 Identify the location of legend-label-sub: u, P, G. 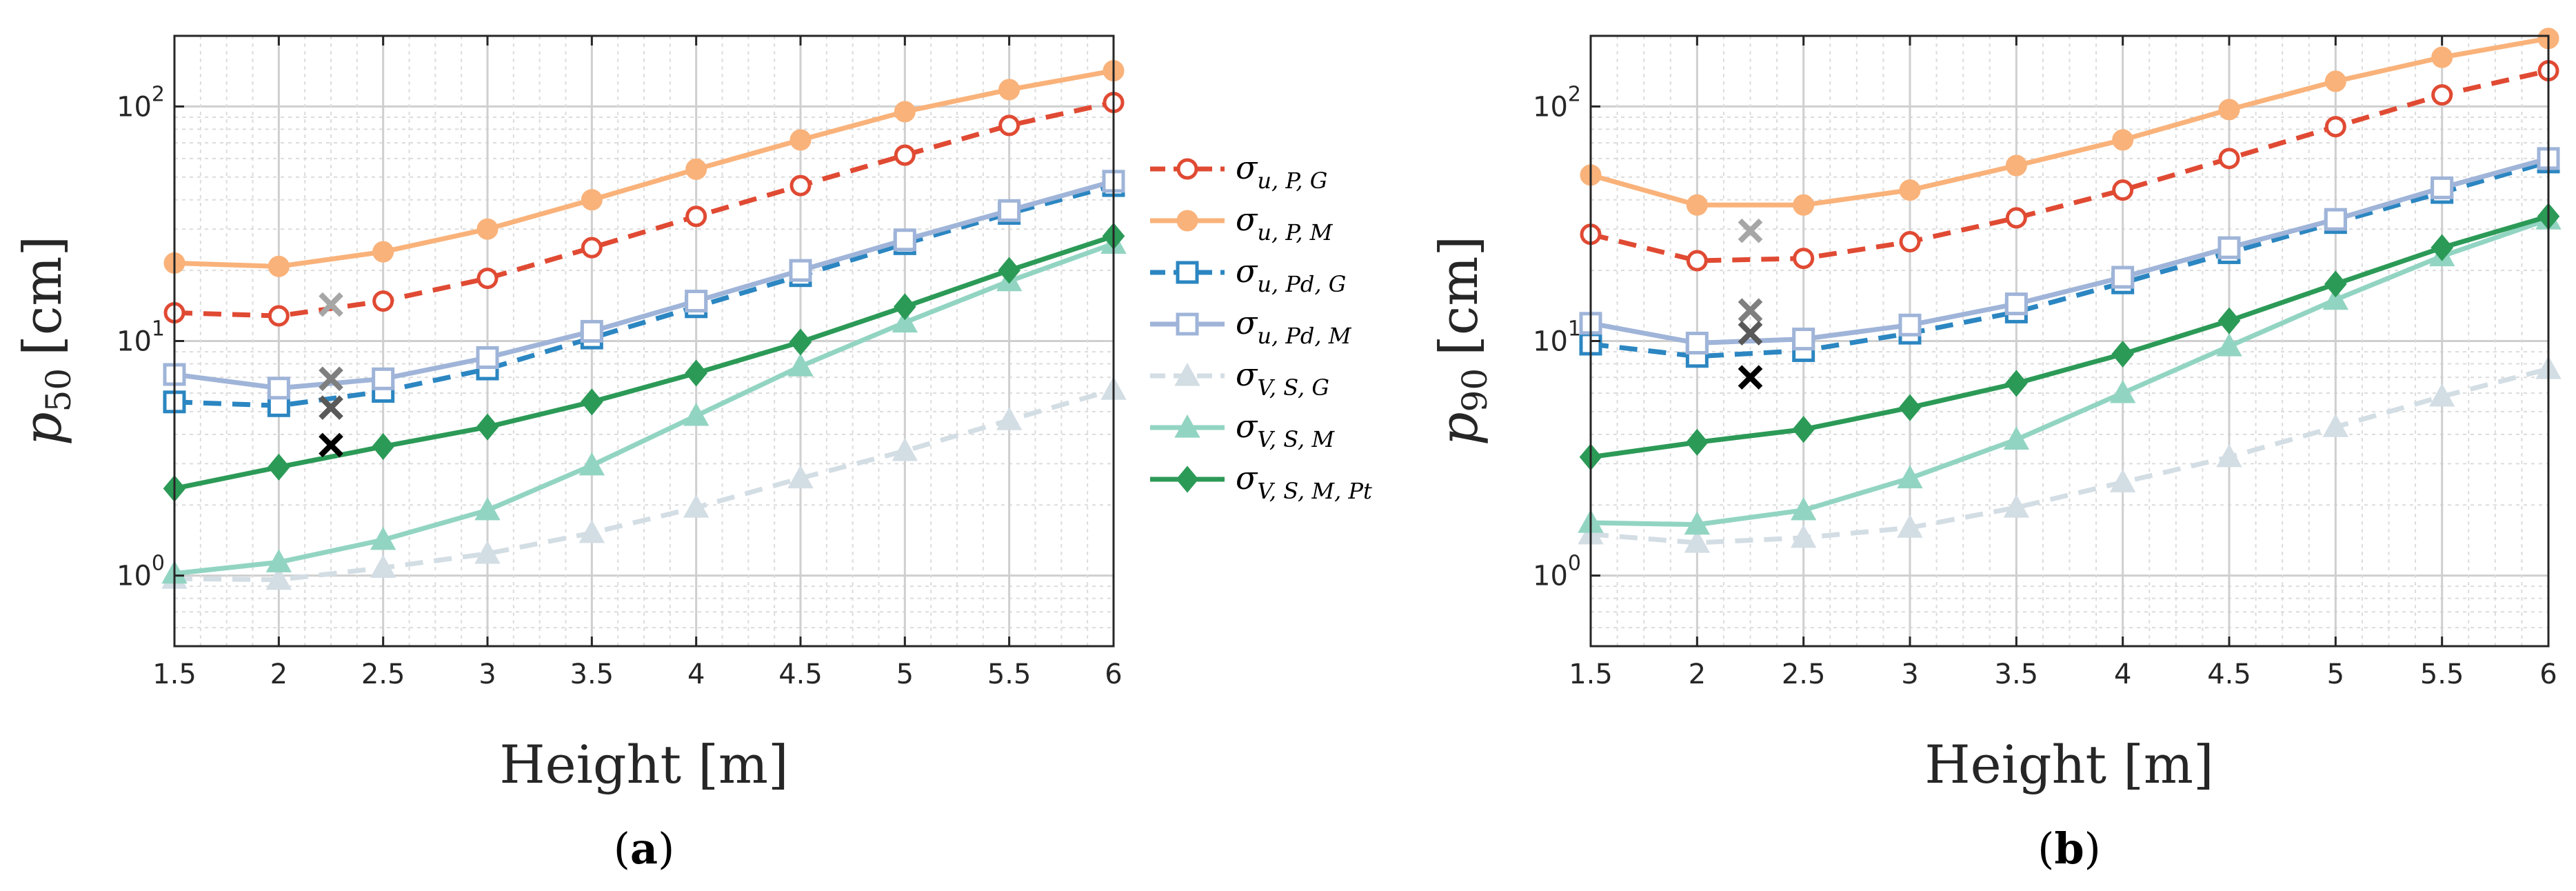
(1292, 181).